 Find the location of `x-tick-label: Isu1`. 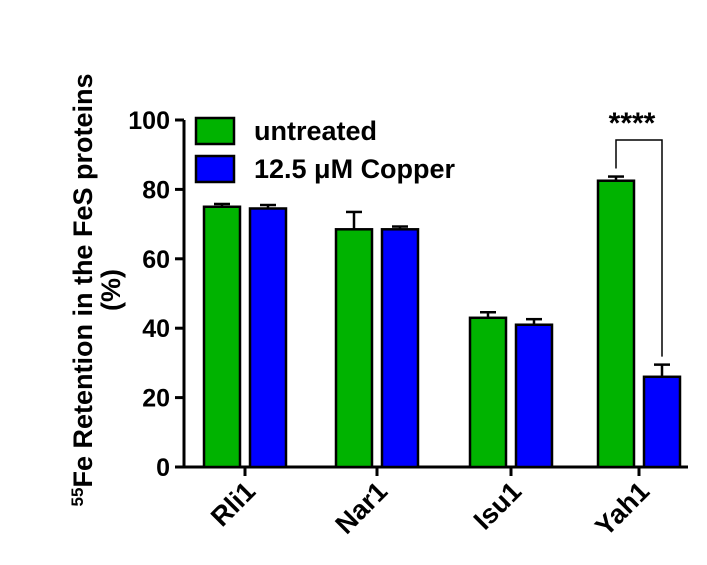

x-tick-label: Isu1 is located at coordinates (497, 505).